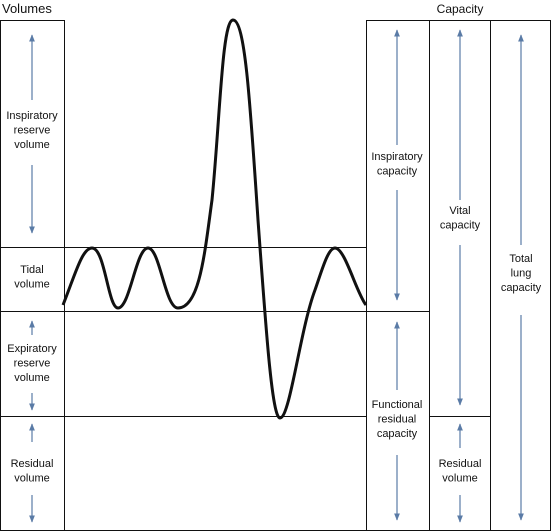  Describe the element at coordinates (520, 259) in the screenshot. I see `label-line: Total` at that location.